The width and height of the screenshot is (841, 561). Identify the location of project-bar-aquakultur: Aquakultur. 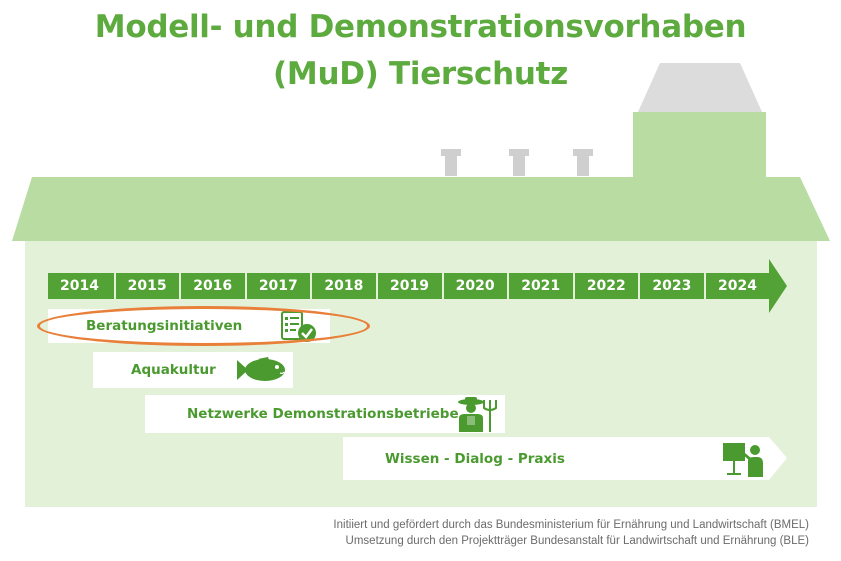
(193, 370).